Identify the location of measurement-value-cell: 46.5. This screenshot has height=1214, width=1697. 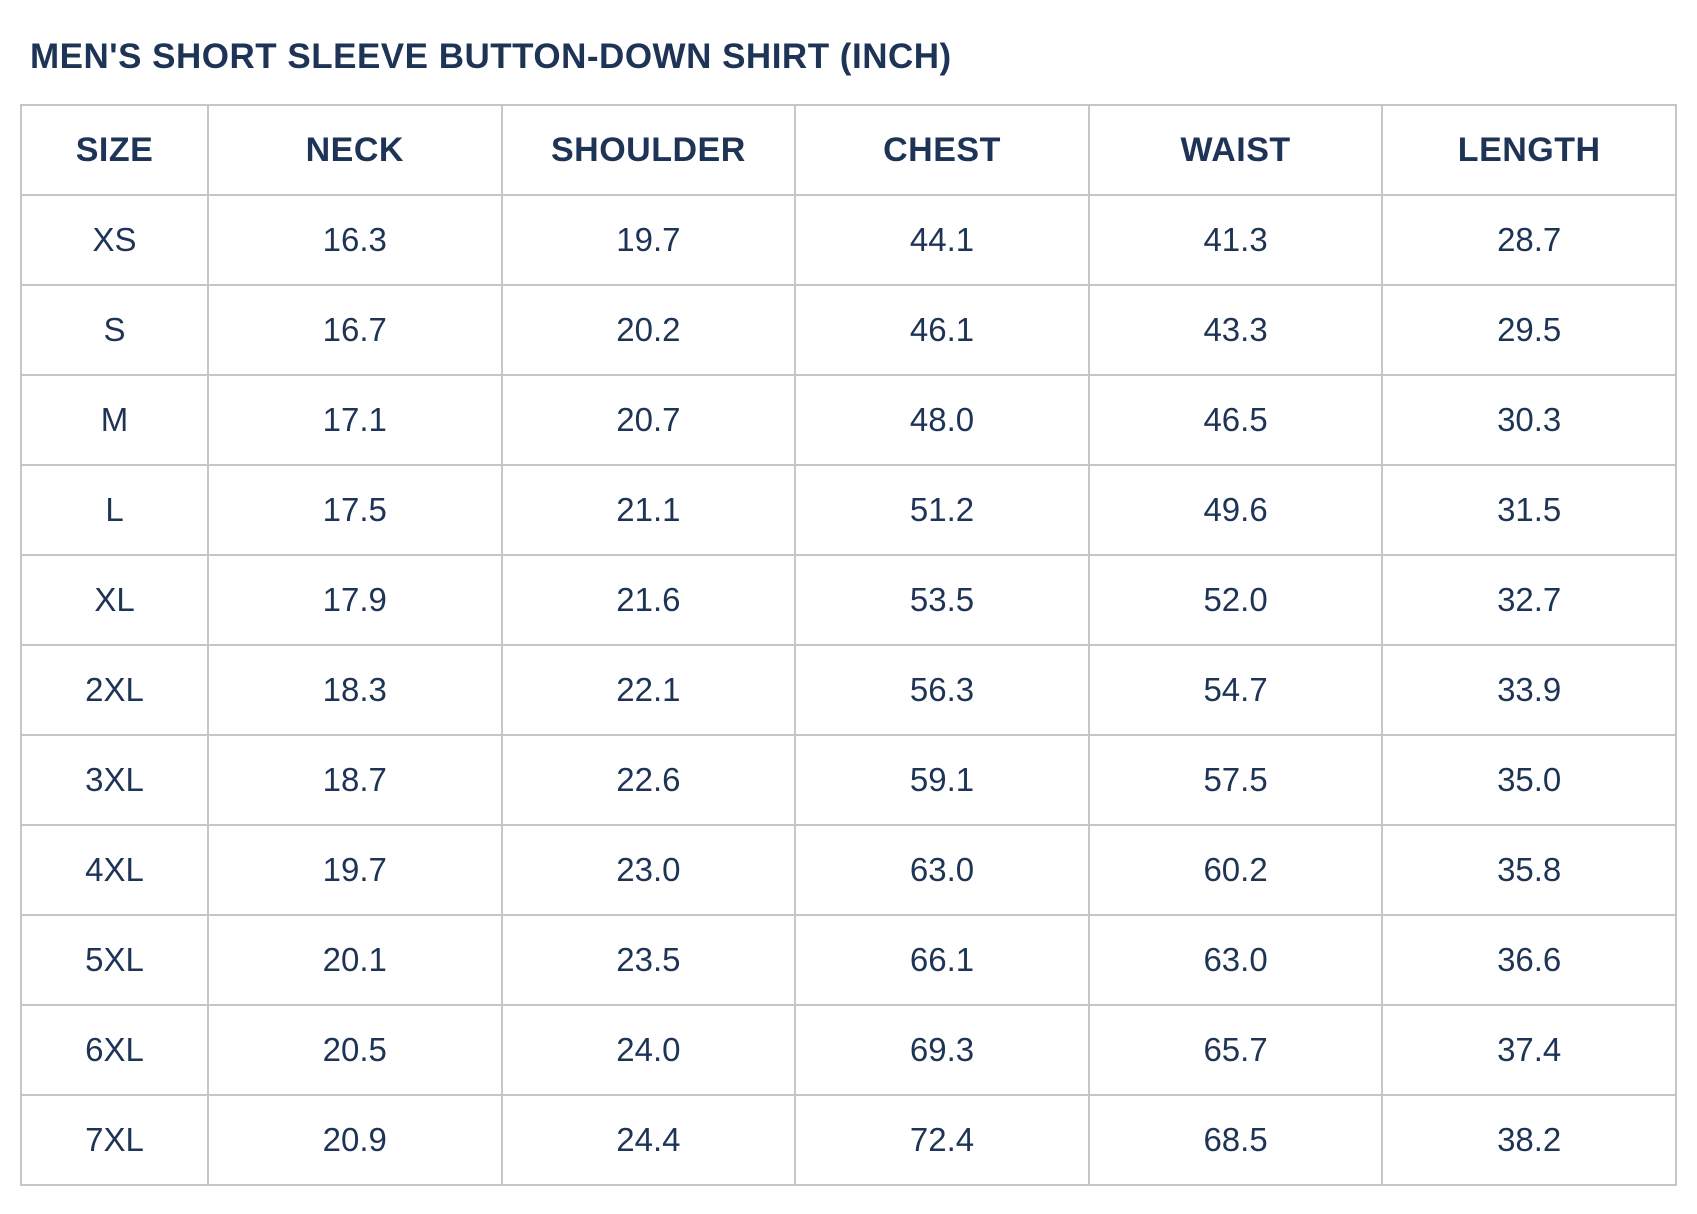
(1235, 420).